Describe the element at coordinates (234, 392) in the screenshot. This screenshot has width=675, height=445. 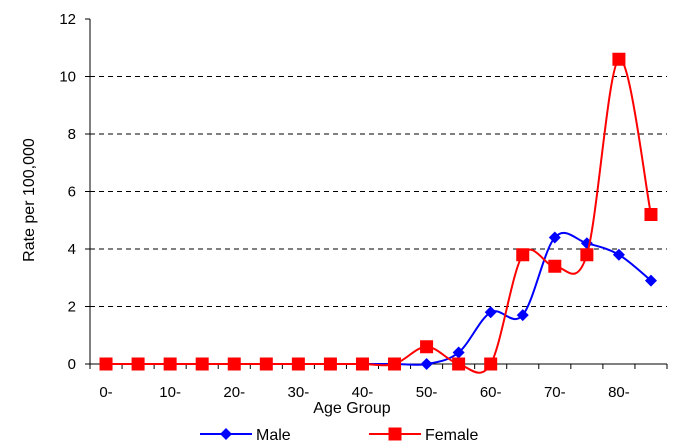
I see `x-tick-label: 20-` at that location.